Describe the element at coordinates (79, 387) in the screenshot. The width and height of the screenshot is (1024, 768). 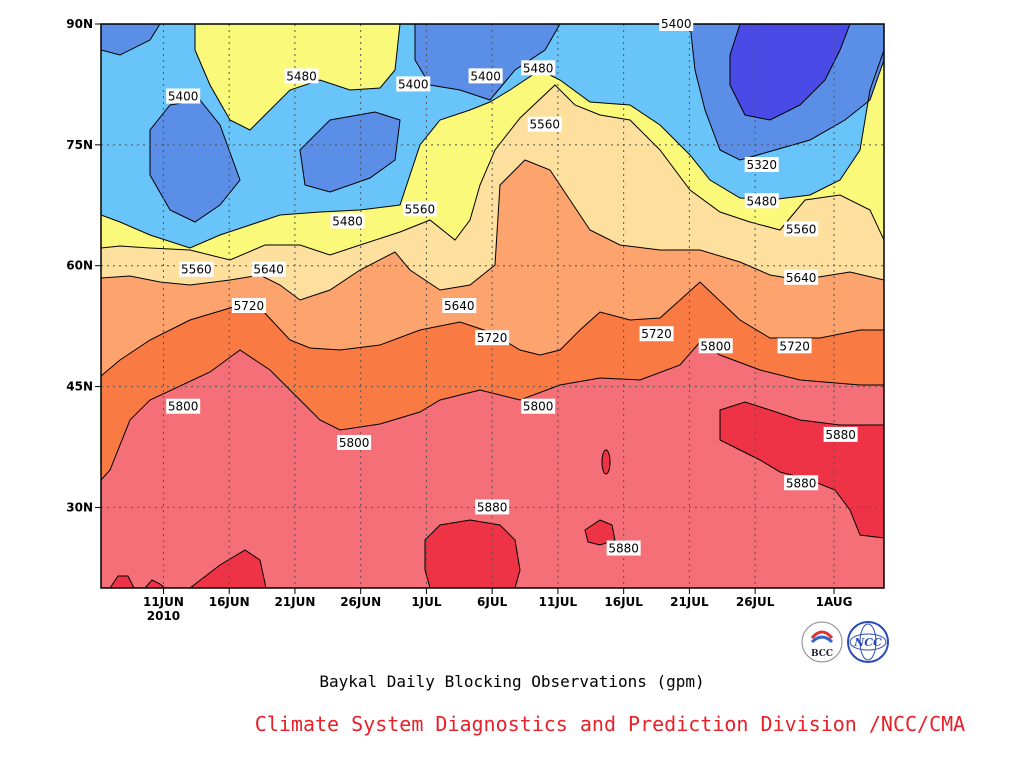
I see `y-tick-label: 45N` at that location.